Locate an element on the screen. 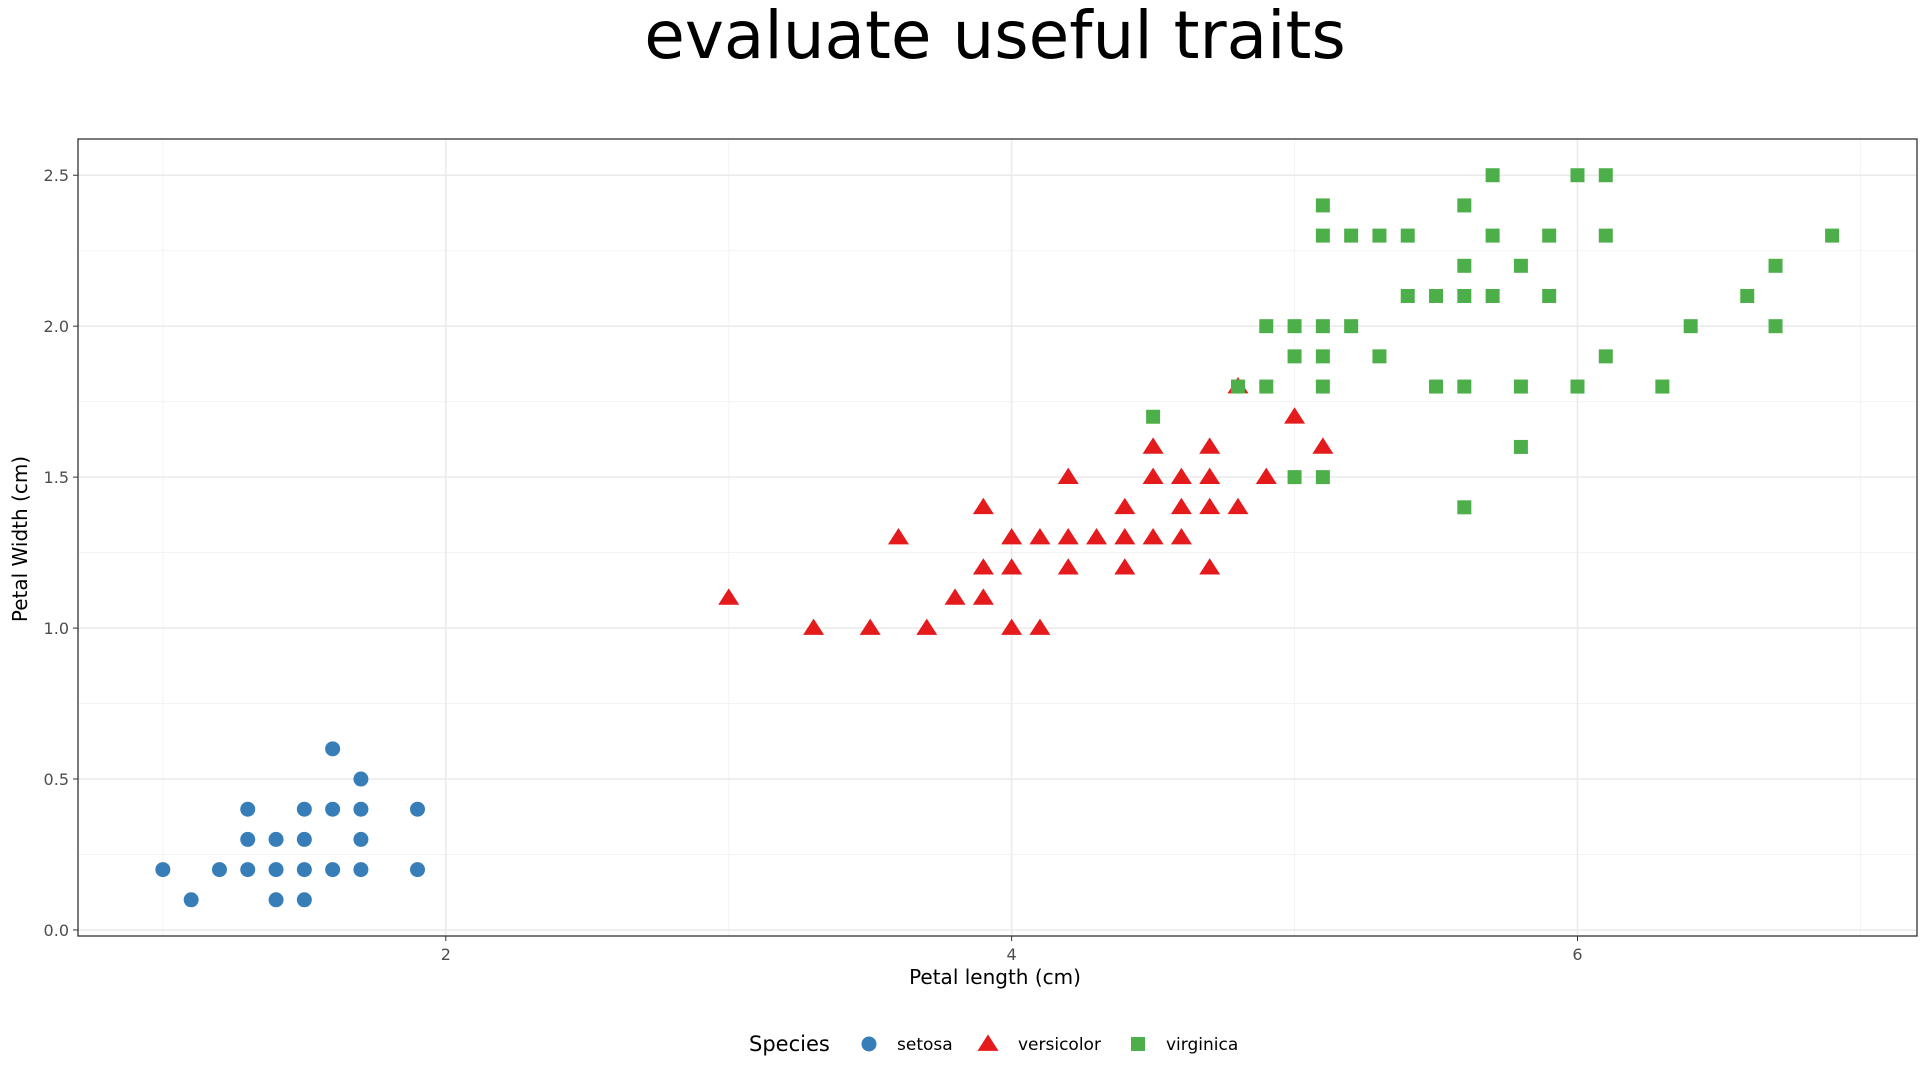 This screenshot has width=1920, height=1080. y-tick-label: 0.0 is located at coordinates (56, 930).